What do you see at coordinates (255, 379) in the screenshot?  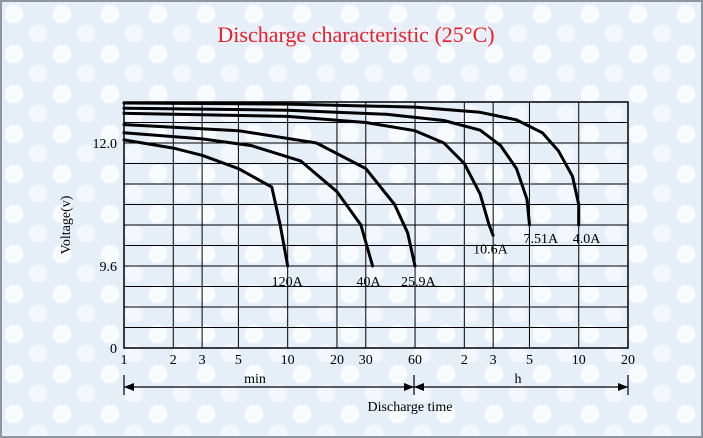 I see `min-unit-label: min` at bounding box center [255, 379].